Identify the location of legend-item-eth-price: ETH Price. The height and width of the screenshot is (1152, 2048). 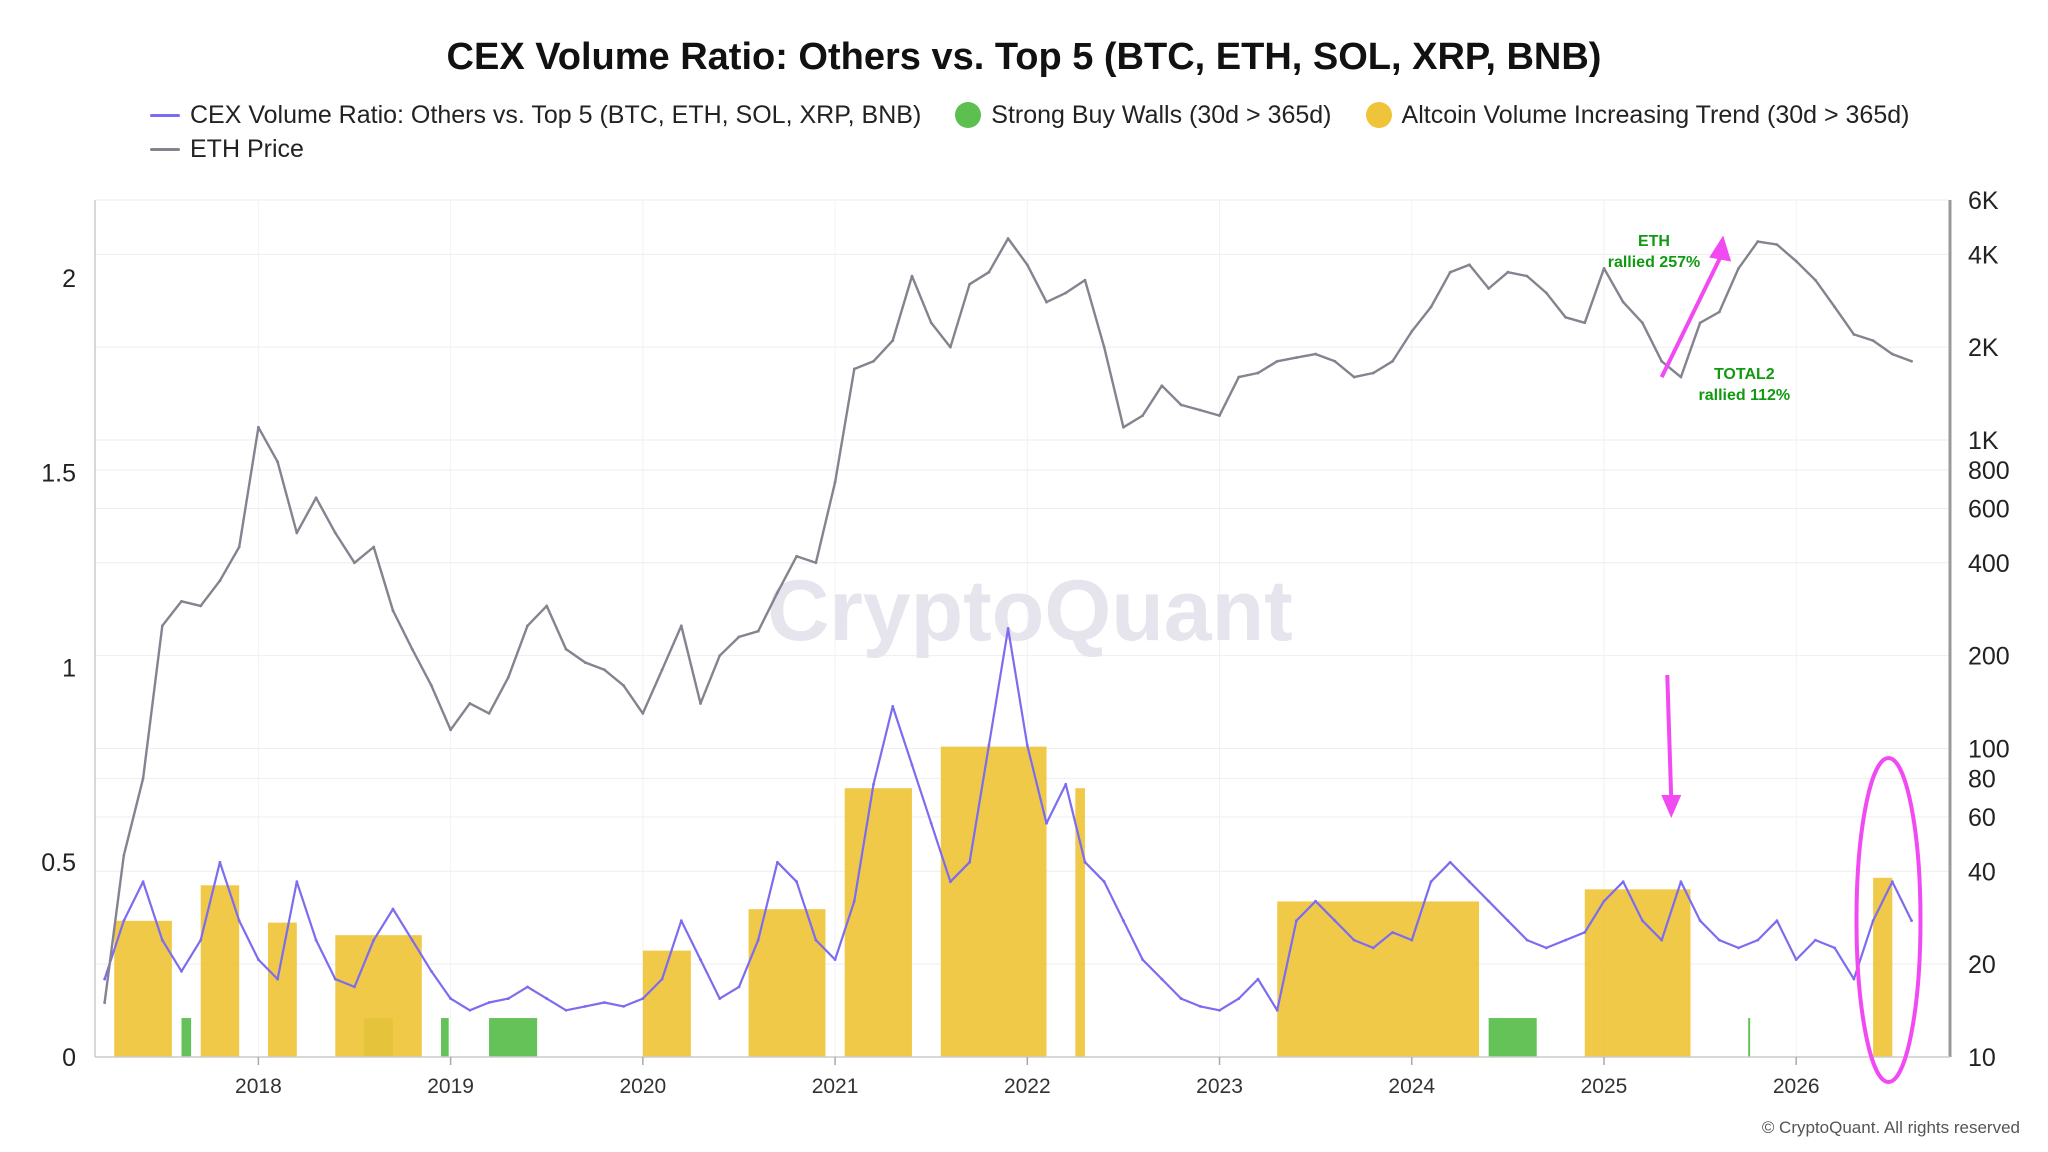
(227, 149).